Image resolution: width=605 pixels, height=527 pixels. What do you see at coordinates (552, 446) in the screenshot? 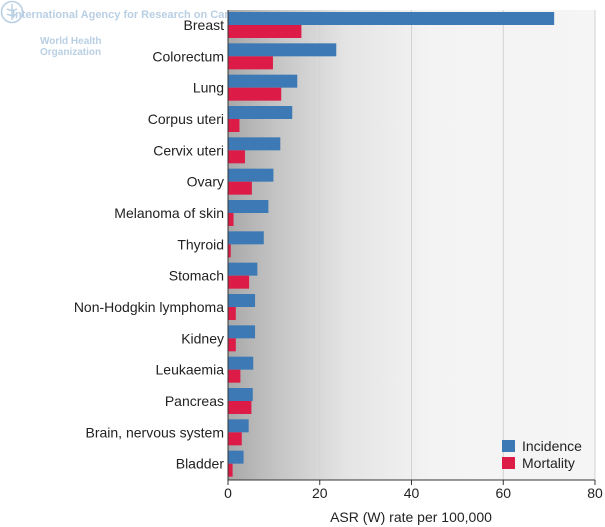
I see `legend-label: Incidence` at bounding box center [552, 446].